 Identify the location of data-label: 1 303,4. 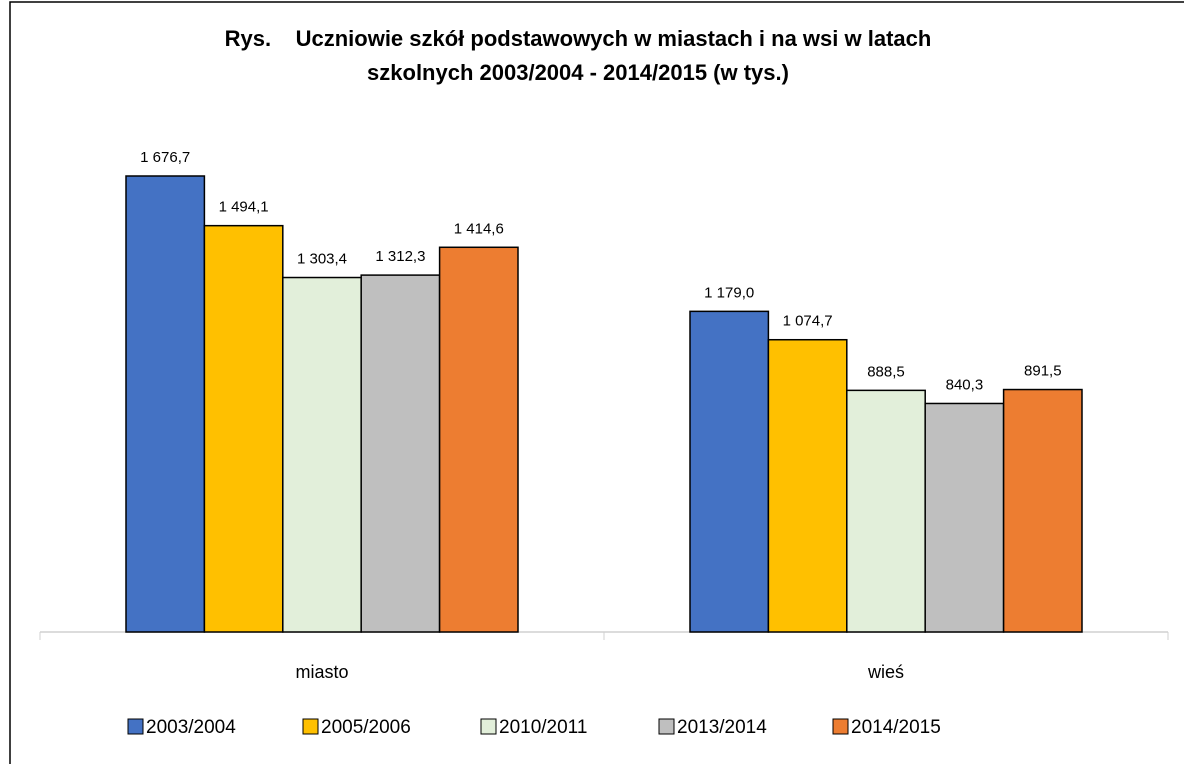
(322, 258).